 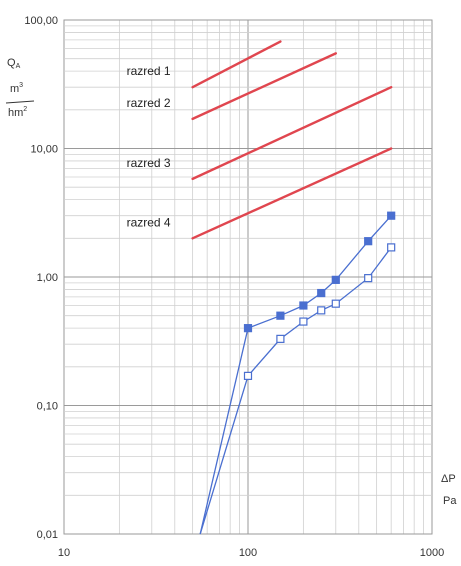 I want to click on x-label-unit: Pa, so click(x=450, y=501).